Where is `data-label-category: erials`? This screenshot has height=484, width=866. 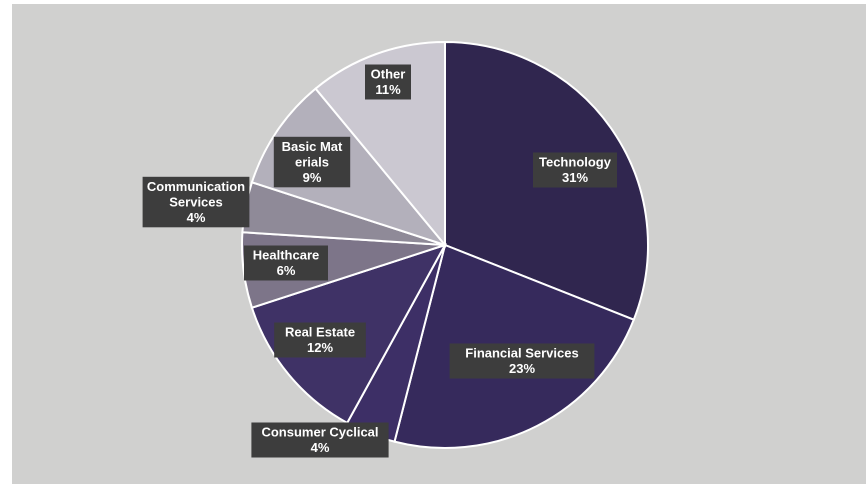
data-label-category: erials is located at coordinates (312, 161).